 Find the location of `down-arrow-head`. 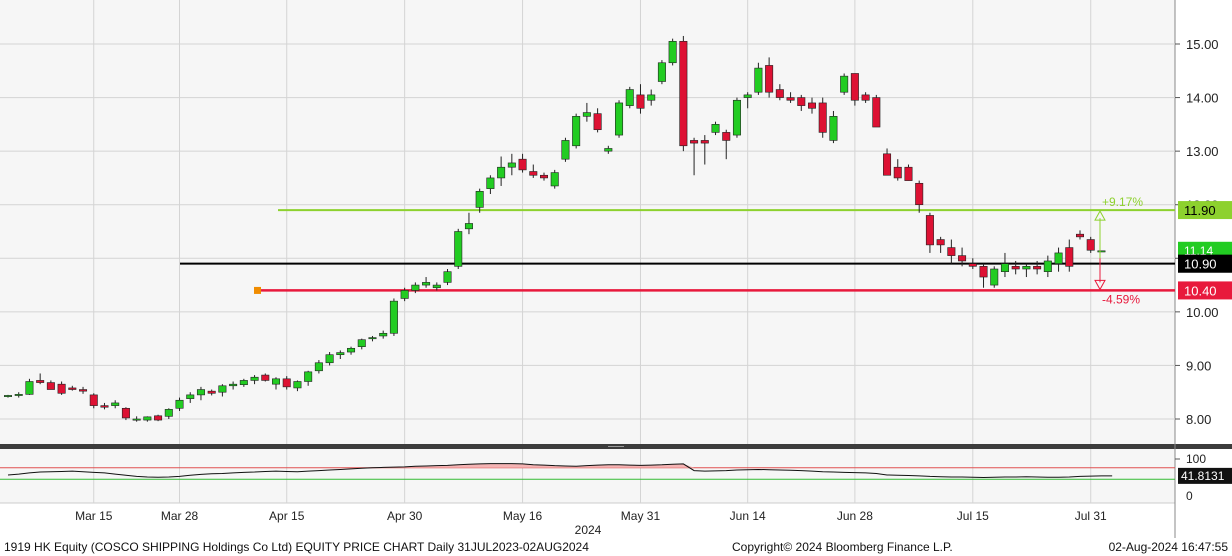

down-arrow-head is located at coordinates (1100, 285).